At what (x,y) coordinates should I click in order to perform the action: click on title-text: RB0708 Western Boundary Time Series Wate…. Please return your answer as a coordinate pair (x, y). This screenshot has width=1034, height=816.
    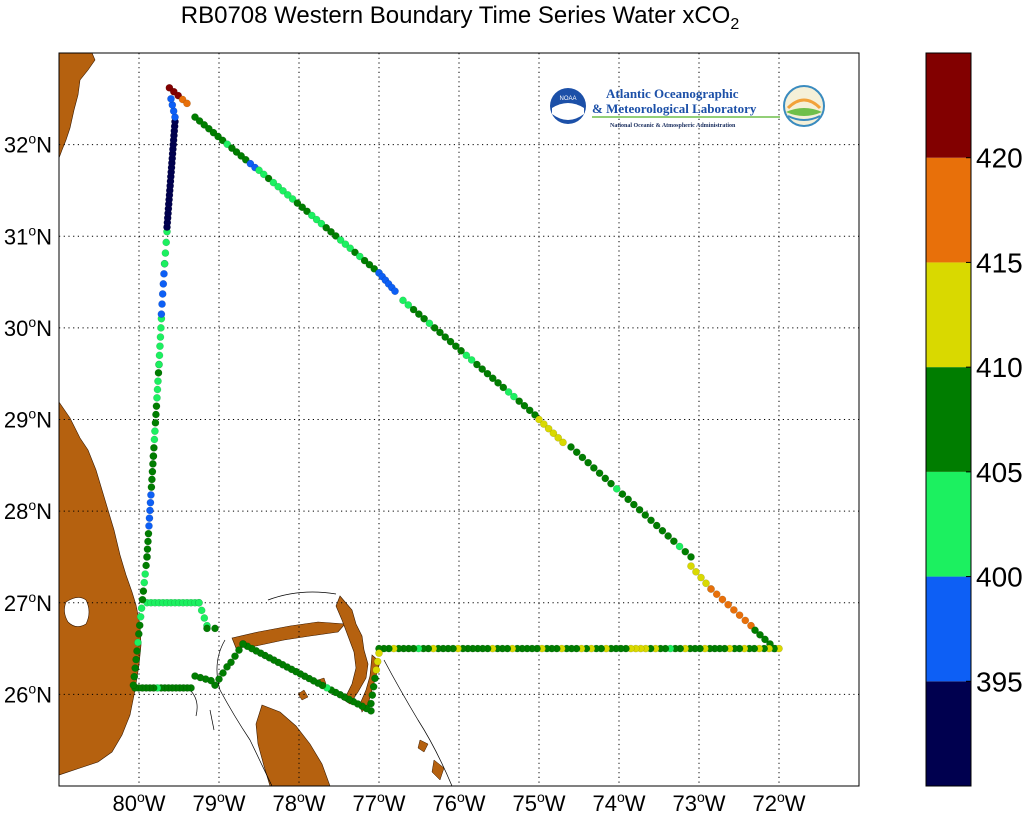
    Looking at the image, I should click on (455, 15).